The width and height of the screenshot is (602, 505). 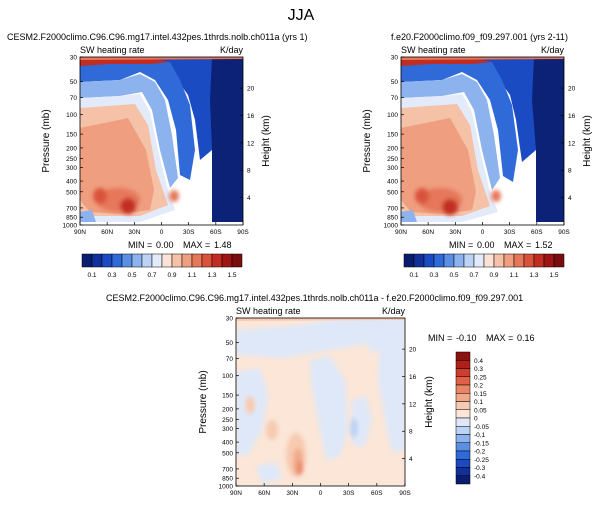 I want to click on panel-left-max-label: MAX =, so click(x=196, y=245).